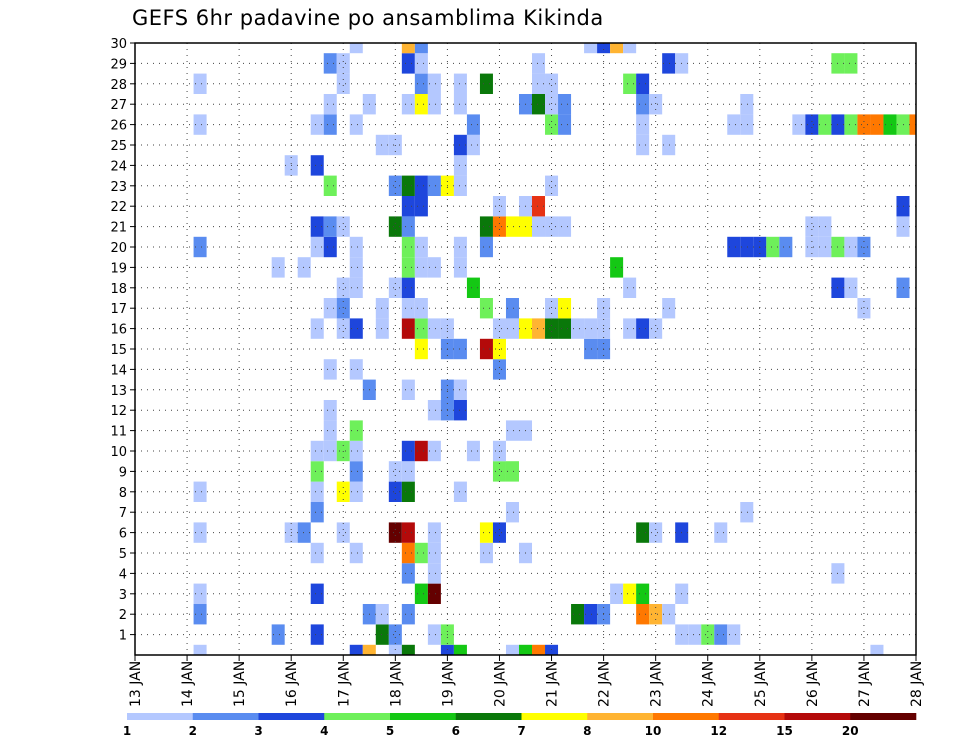 Image resolution: width=960 pixels, height=742 pixels. What do you see at coordinates (118, 370) in the screenshot?
I see `y-tick-label: 14` at bounding box center [118, 370].